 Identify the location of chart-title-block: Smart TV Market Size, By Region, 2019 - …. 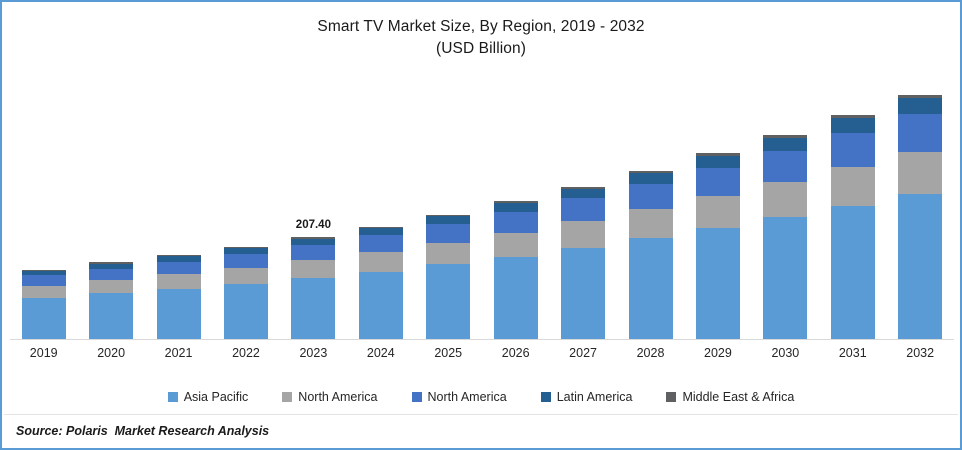
(481, 38).